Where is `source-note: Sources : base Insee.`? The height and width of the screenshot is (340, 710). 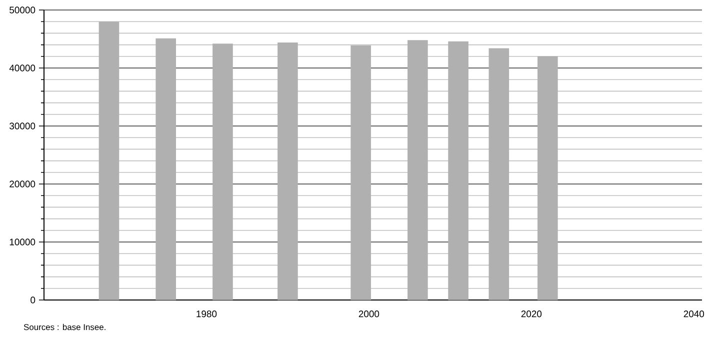
source-note: Sources : base Insee. is located at coordinates (65, 327).